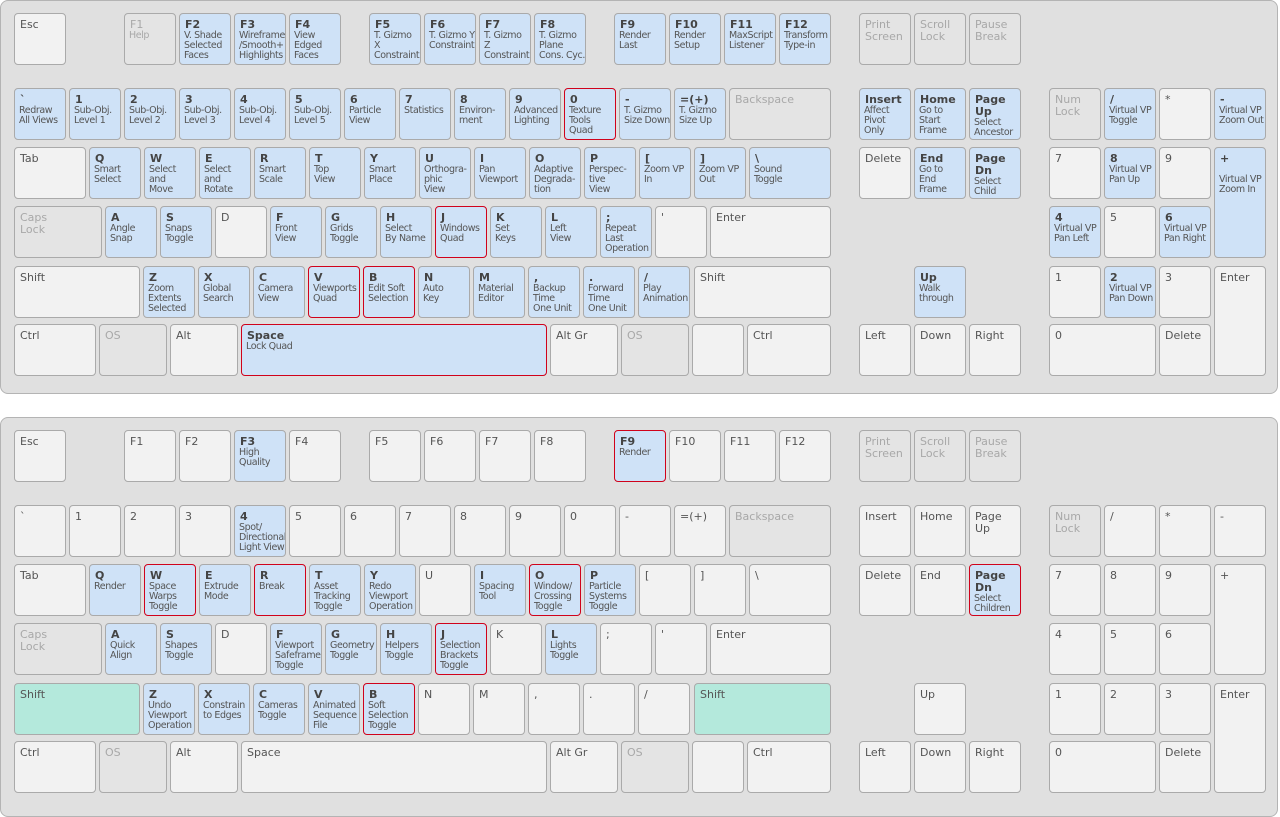  I want to click on key-w: W Select and Move, so click(170, 173).